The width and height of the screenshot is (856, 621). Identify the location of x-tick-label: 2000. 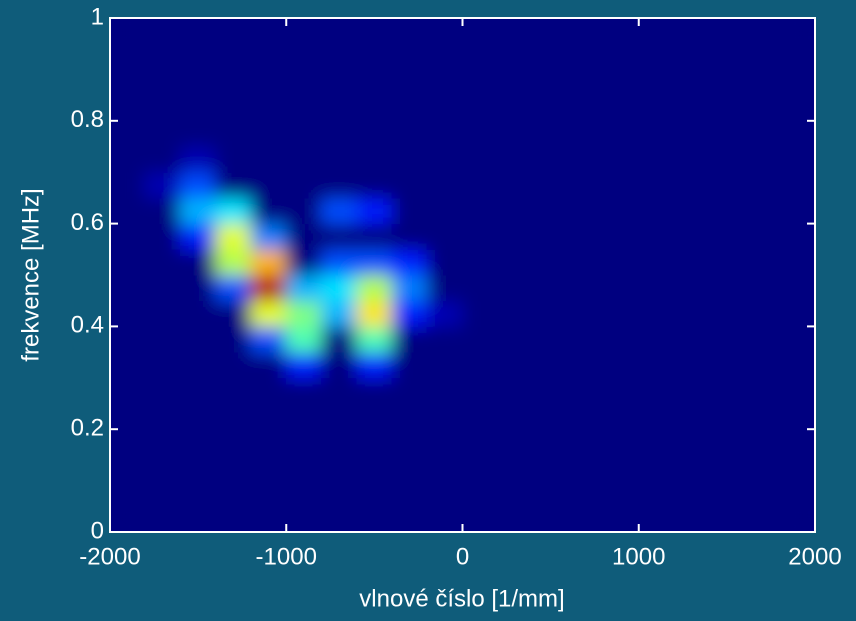
(814, 556).